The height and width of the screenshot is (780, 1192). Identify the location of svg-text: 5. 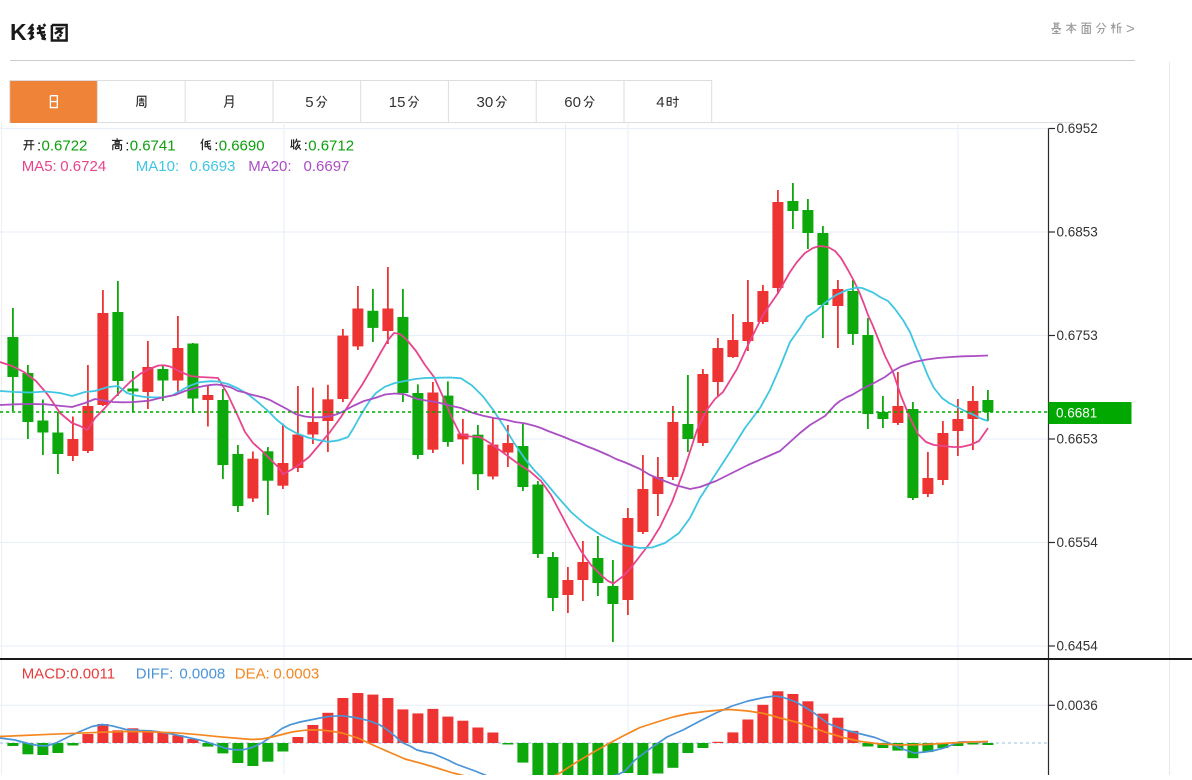
(309, 102).